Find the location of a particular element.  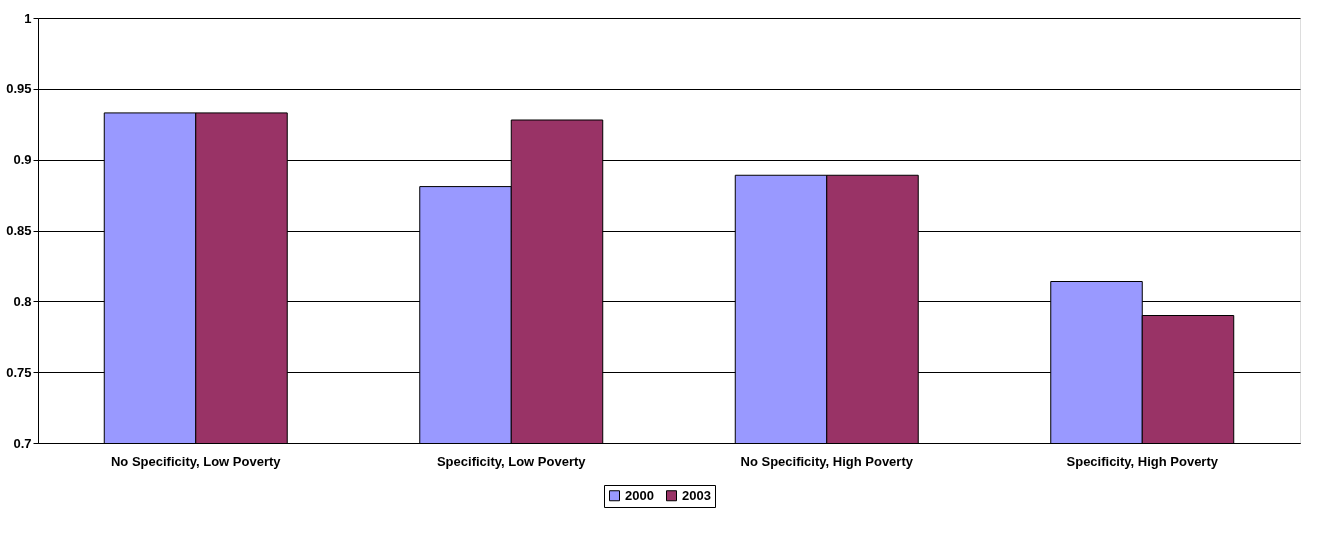

x-tick-label: No Specificity, High Poverty is located at coordinates (827, 461).